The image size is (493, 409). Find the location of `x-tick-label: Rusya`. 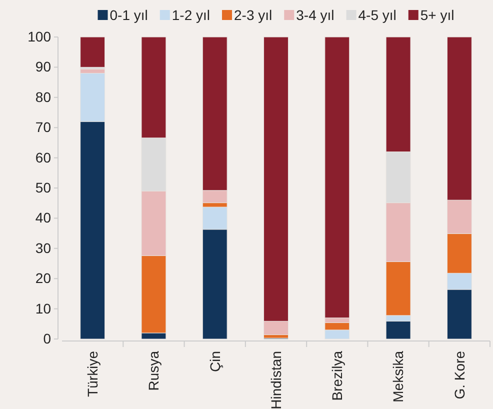

x-tick-label: Rusya is located at coordinates (154, 370).